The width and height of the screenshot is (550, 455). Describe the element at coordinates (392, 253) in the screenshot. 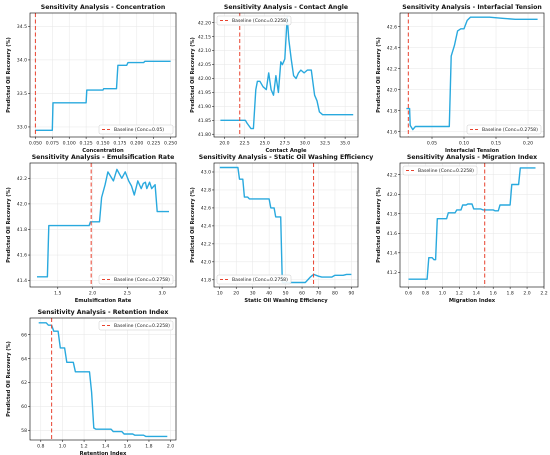

I see `y-tick-label: 41.4` at that location.